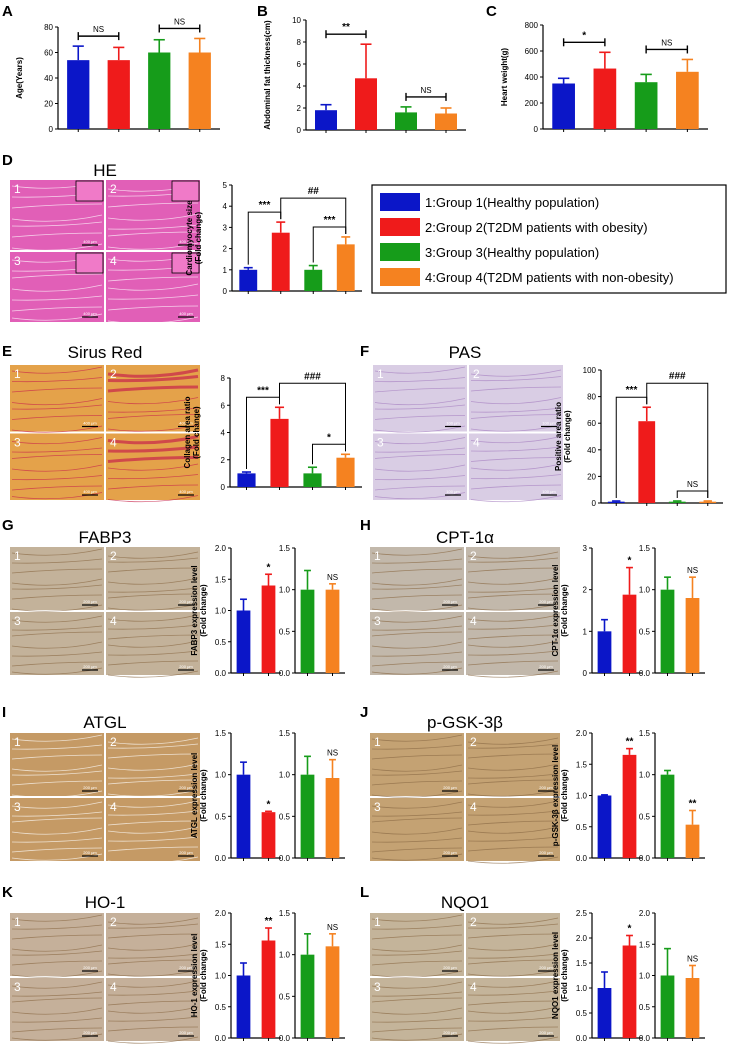 The image size is (733, 1055). Describe the element at coordinates (225, 270) in the screenshot. I see `y-tick-label: 1` at that location.